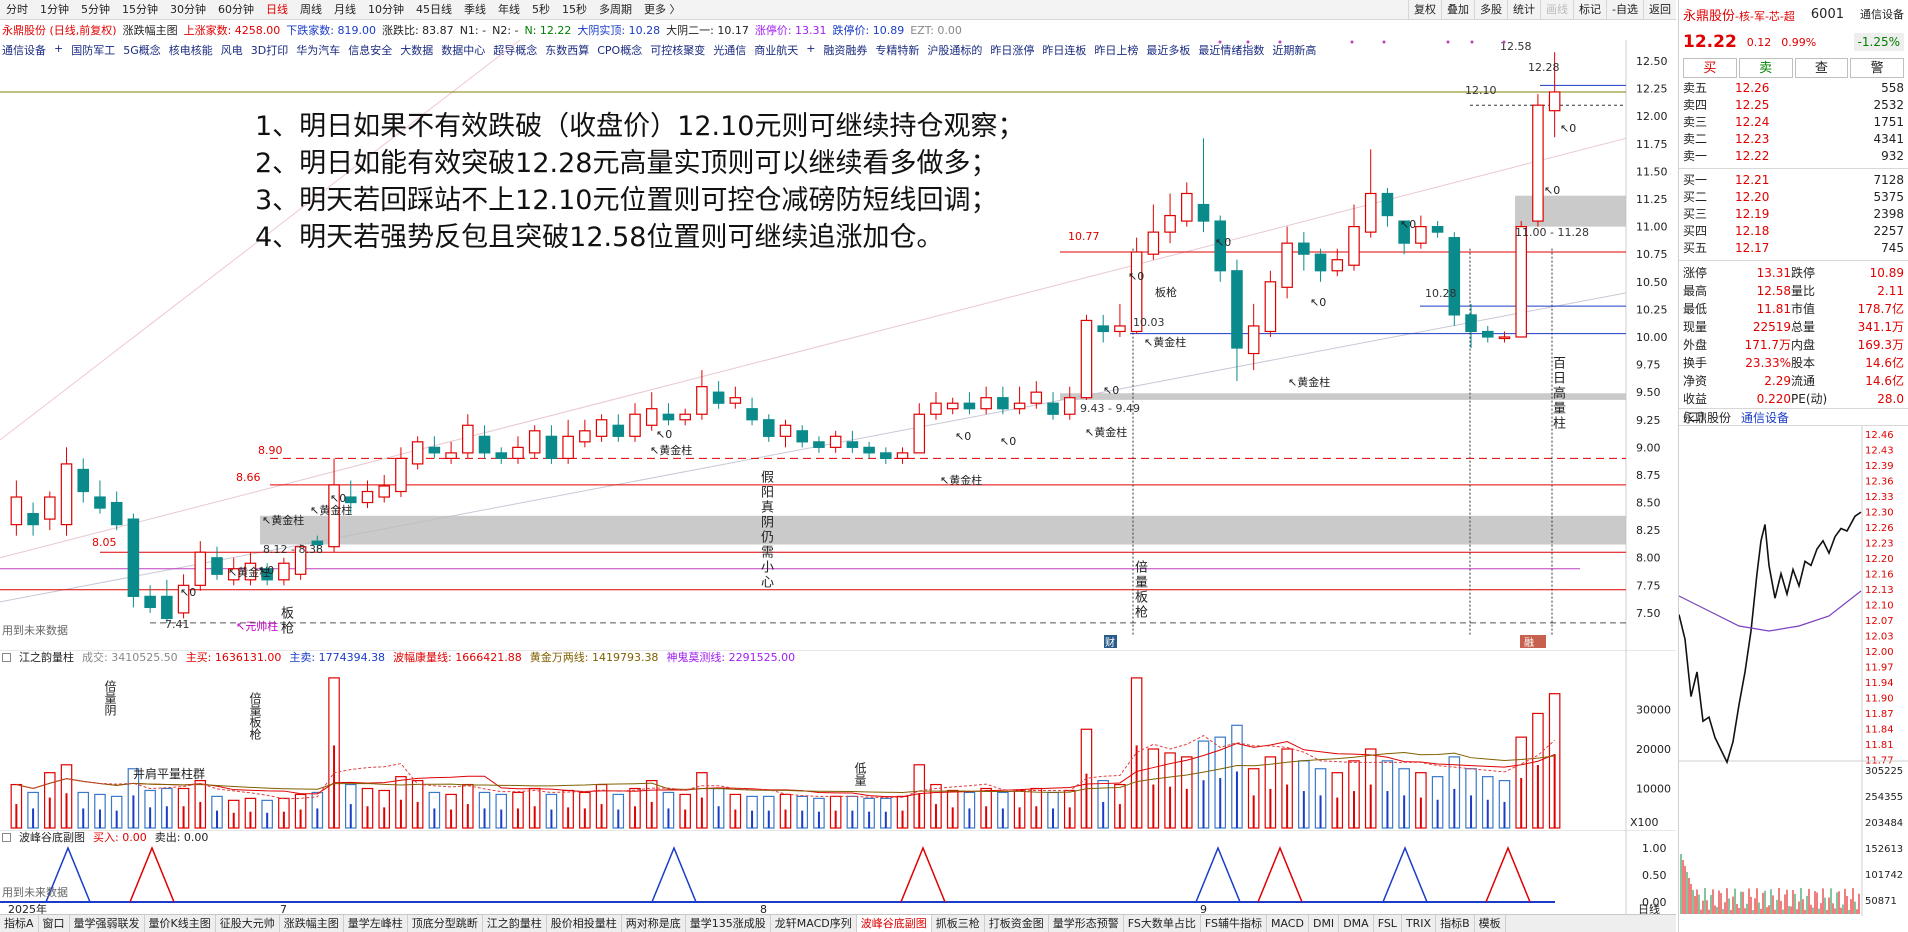 This screenshot has width=1908, height=932. Describe the element at coordinates (370, 50) in the screenshot. I see `concept-tag: 信息安全` at that location.